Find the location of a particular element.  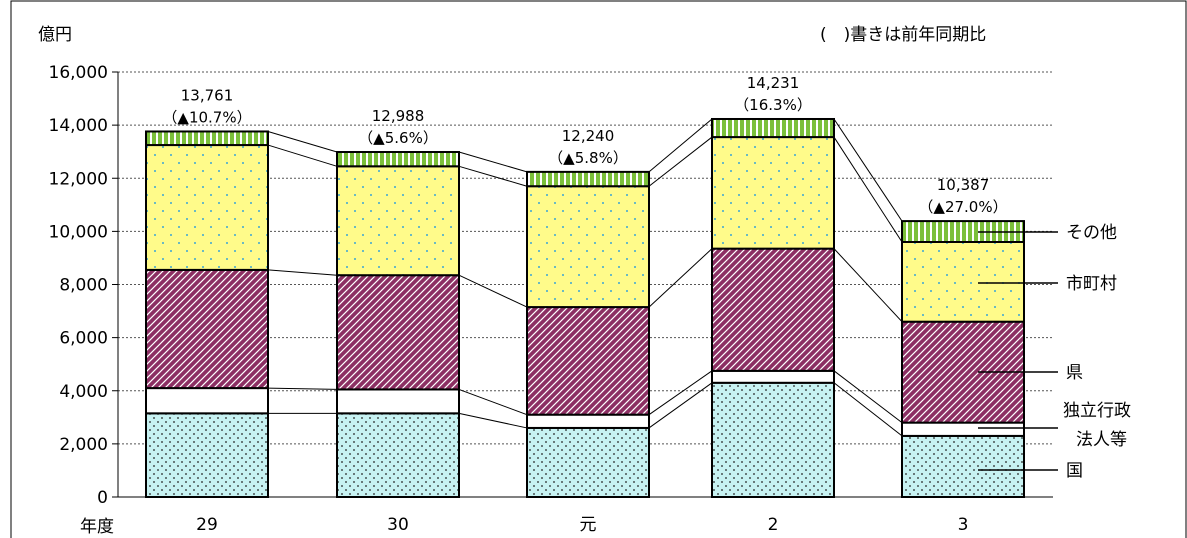

y-tick-label: 4,000 is located at coordinates (83, 392).